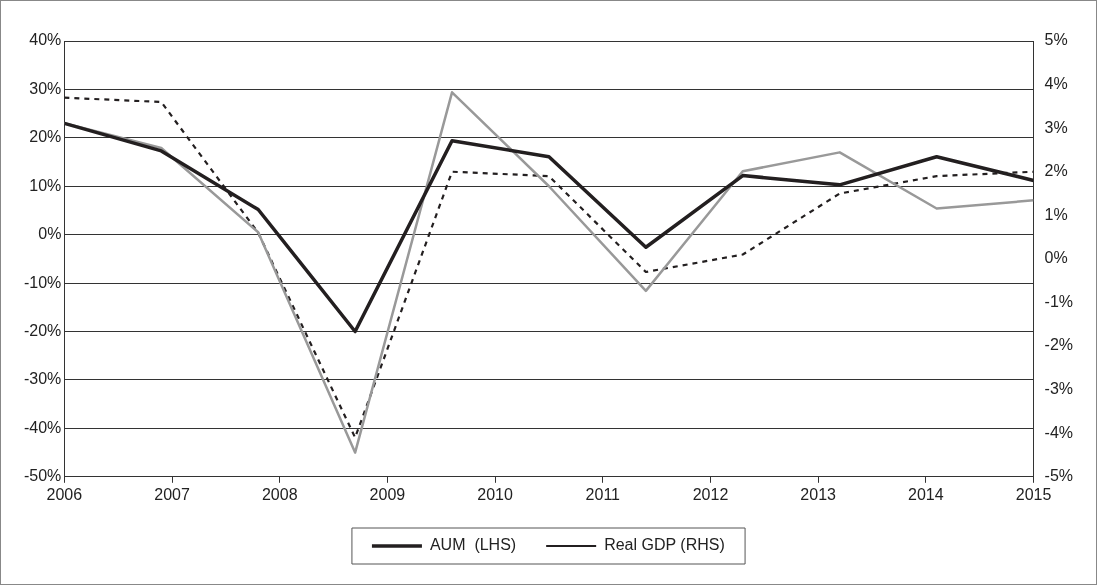 The width and height of the screenshot is (1097, 585). What do you see at coordinates (64, 494) in the screenshot?
I see `x-tick-label: 2006` at bounding box center [64, 494].